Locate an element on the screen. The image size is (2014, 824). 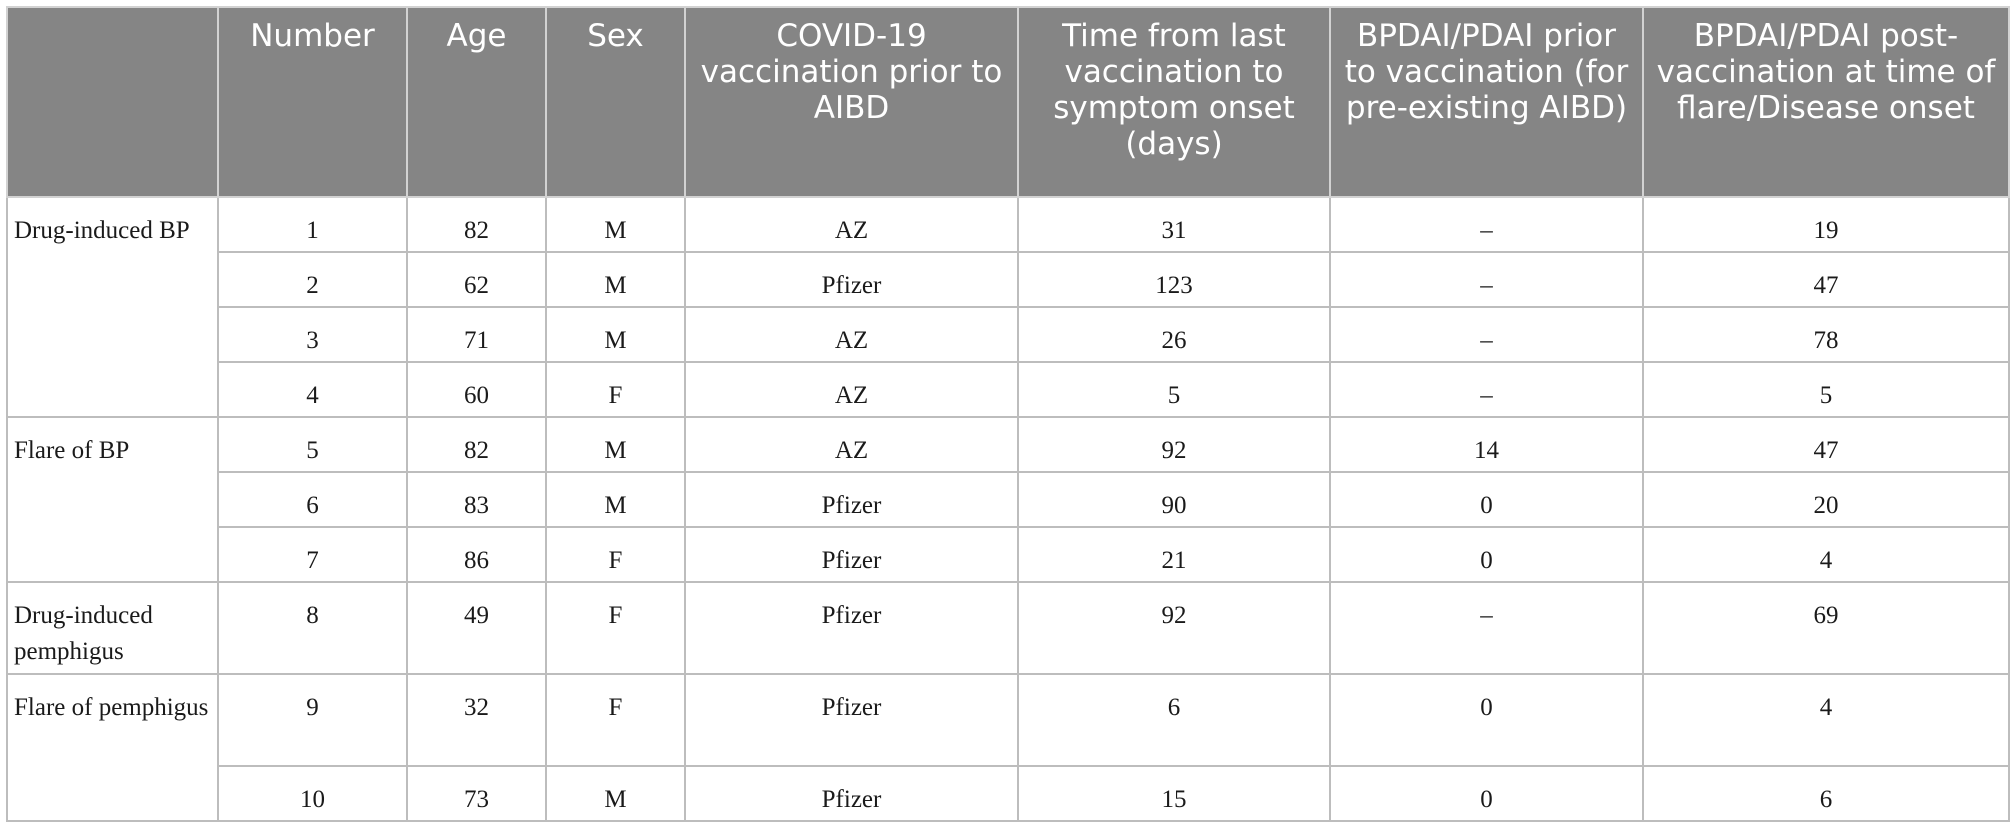
table-row: 3 71 M AZ 26 – 78 is located at coordinates (1008, 334).